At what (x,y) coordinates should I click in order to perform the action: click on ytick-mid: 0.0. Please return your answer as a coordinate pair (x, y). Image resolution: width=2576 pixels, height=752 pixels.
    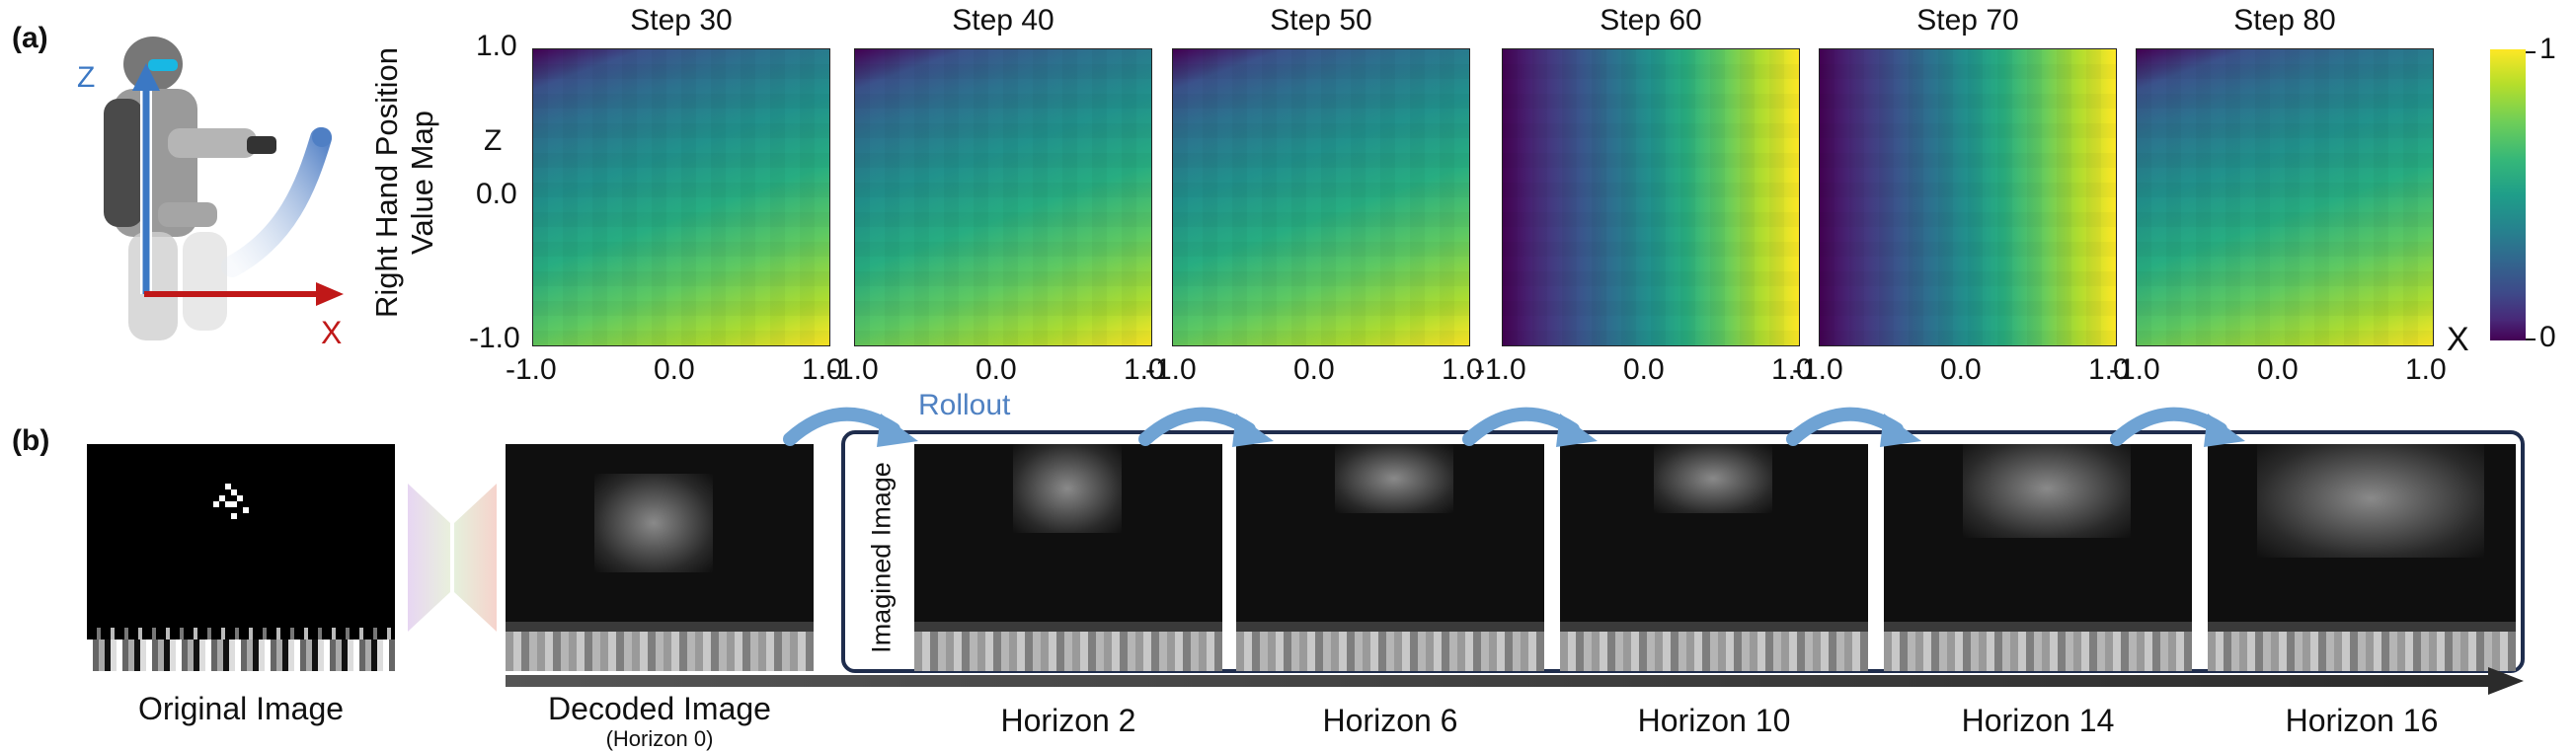
    Looking at the image, I should click on (496, 194).